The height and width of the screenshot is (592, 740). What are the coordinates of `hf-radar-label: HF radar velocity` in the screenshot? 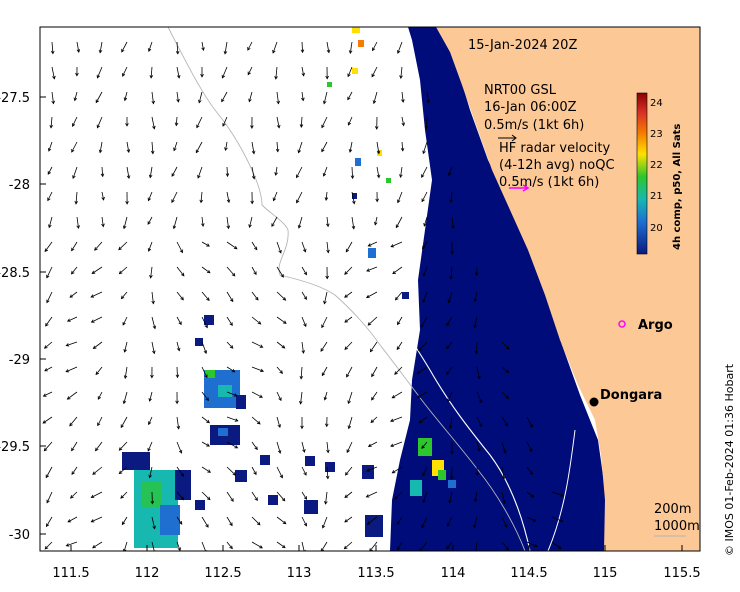 It's located at (555, 148).